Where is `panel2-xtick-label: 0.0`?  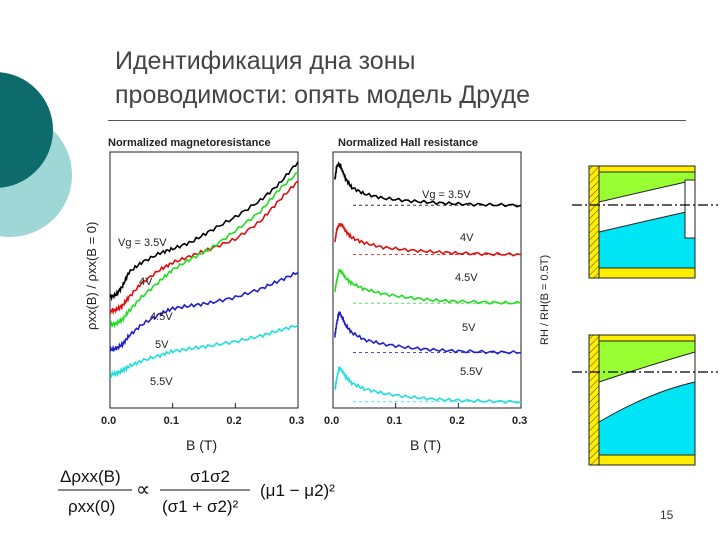
panel2-xtick-label: 0.0 is located at coordinates (331, 421).